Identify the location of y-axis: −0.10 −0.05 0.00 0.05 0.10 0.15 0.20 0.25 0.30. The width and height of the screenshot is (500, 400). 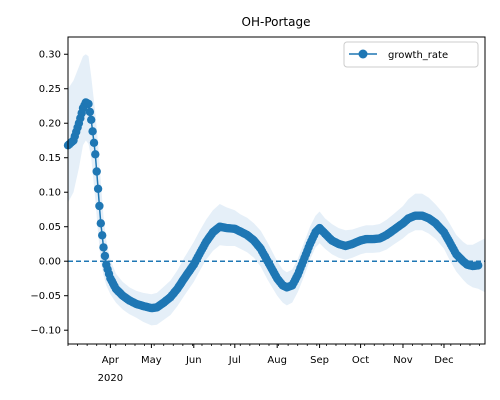
(49, 193).